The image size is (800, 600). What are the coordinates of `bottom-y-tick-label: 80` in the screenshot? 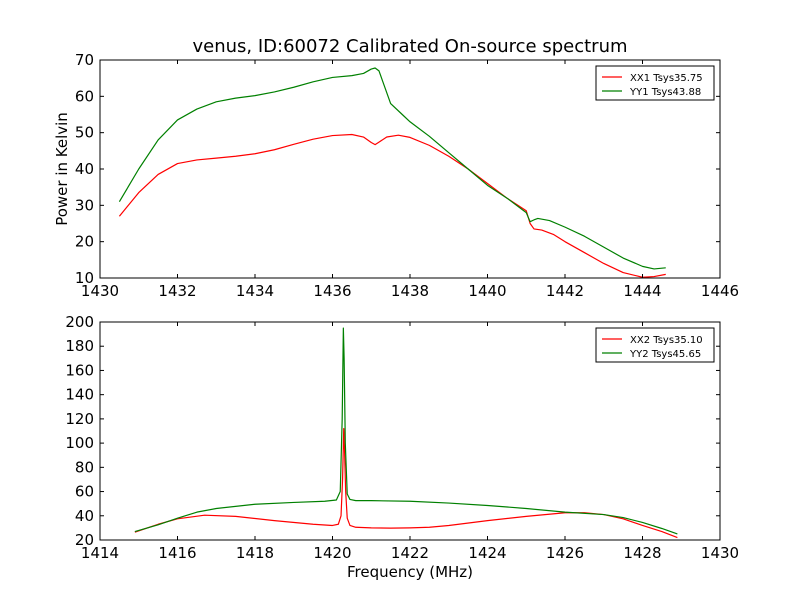 It's located at (84, 467).